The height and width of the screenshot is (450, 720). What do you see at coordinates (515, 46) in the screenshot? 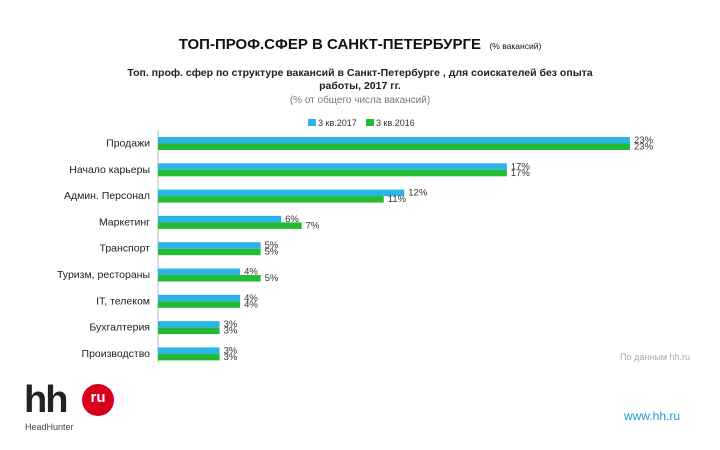
I see `slide-title-note: (% вакансий)` at bounding box center [515, 46].